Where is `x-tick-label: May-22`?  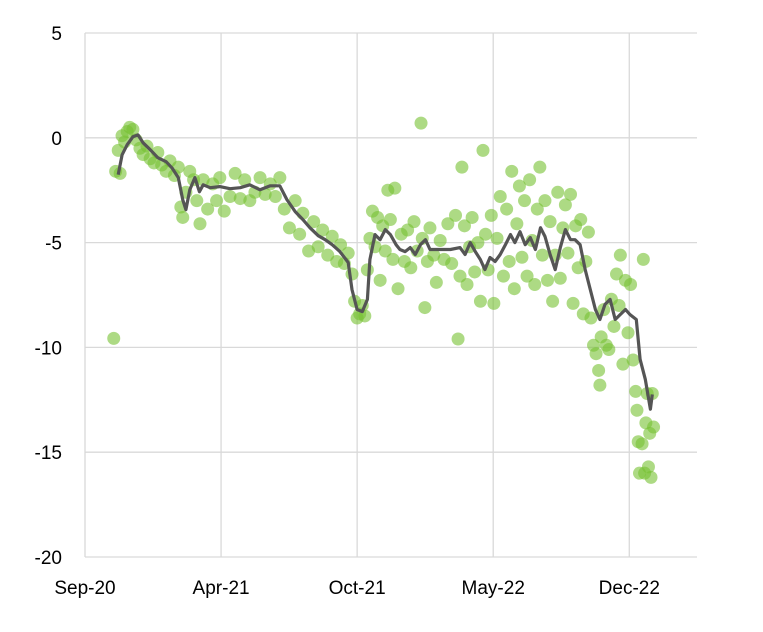 x-tick-label: May-22 is located at coordinates (493, 588).